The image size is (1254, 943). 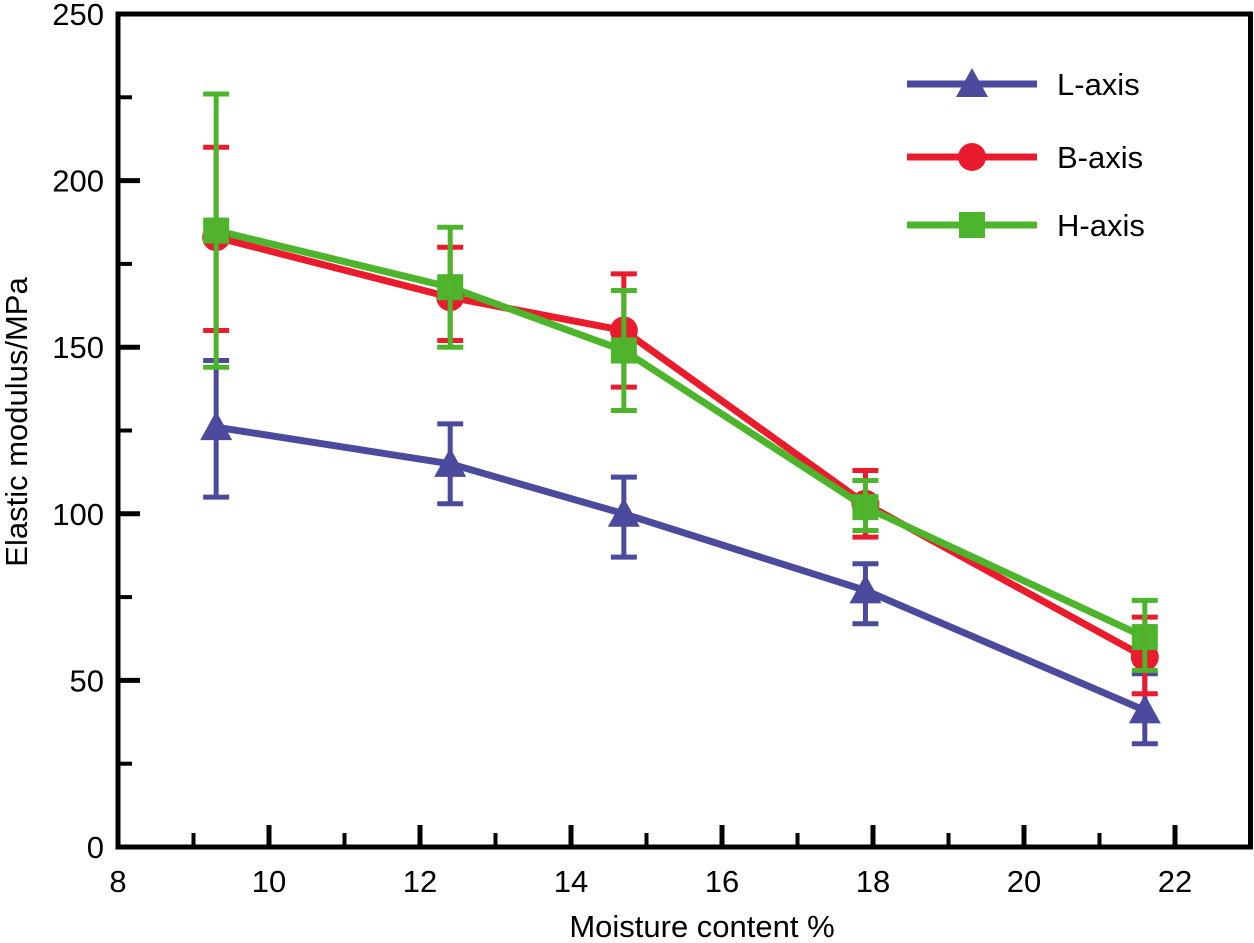 What do you see at coordinates (1026, 225) in the screenshot?
I see `legend-item-H-axis: H-axis` at bounding box center [1026, 225].